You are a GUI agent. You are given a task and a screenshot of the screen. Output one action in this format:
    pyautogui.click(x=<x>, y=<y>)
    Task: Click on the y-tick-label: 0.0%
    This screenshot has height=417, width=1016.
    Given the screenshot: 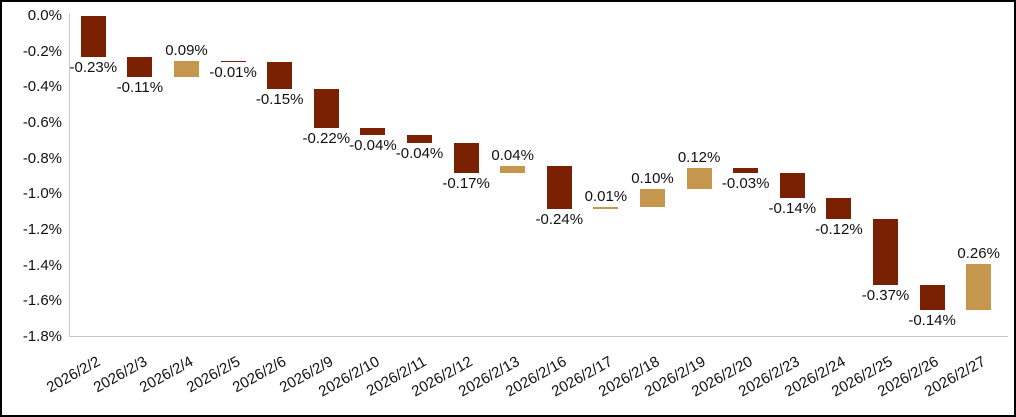 What is the action you would take?
    pyautogui.click(x=44, y=15)
    